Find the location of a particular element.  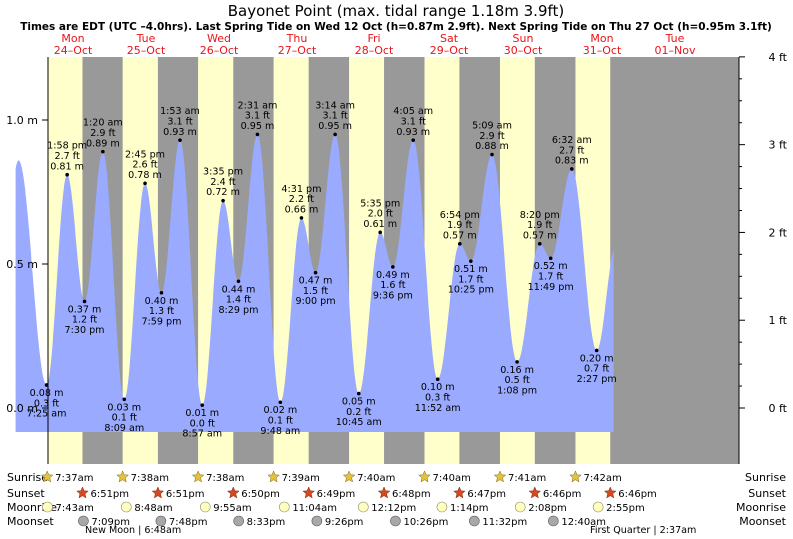

sunset-event: 6:46pm is located at coordinates (630, 493).